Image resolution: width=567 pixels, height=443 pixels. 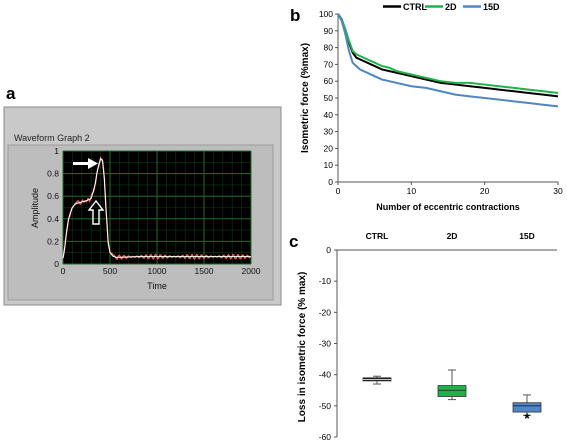 What do you see at coordinates (527, 407) in the screenshot?
I see `box-15d` at bounding box center [527, 407].